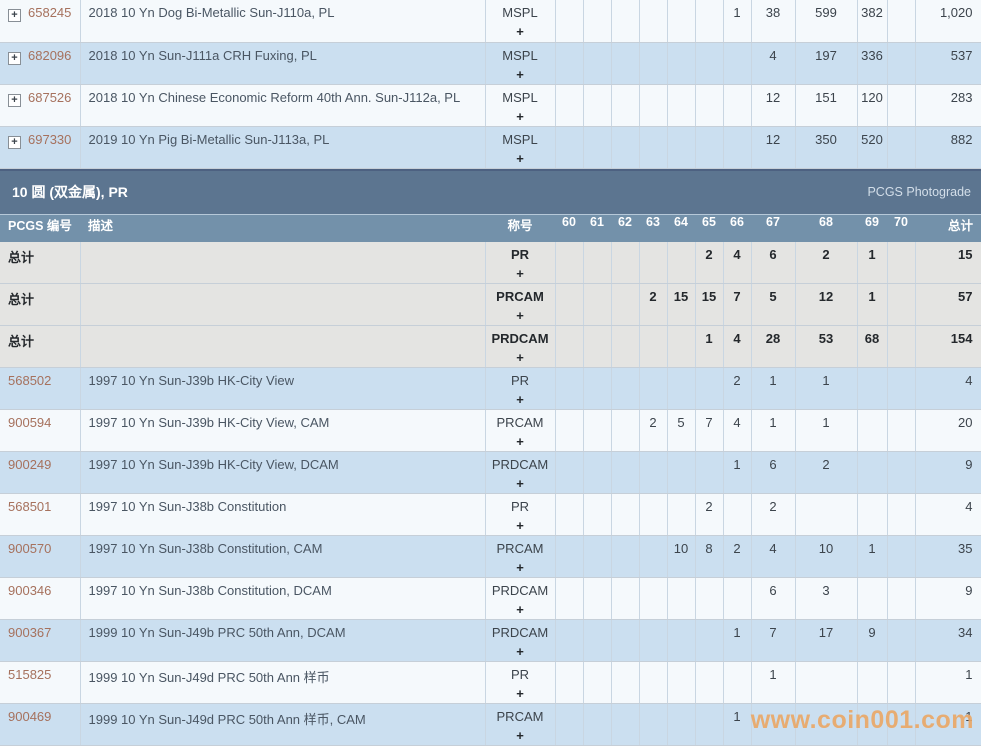 This screenshot has width=981, height=746. I want to click on grade-67-count: 5, so click(773, 305).